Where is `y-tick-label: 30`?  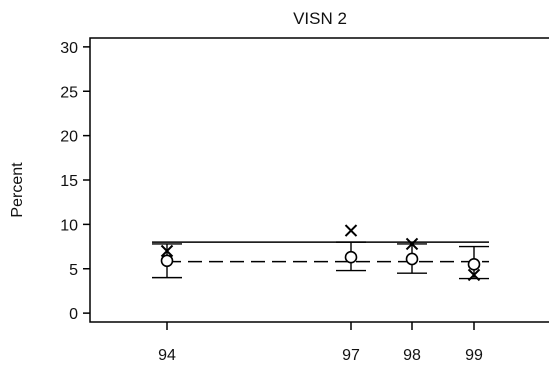 y-tick-label: 30 is located at coordinates (69, 48).